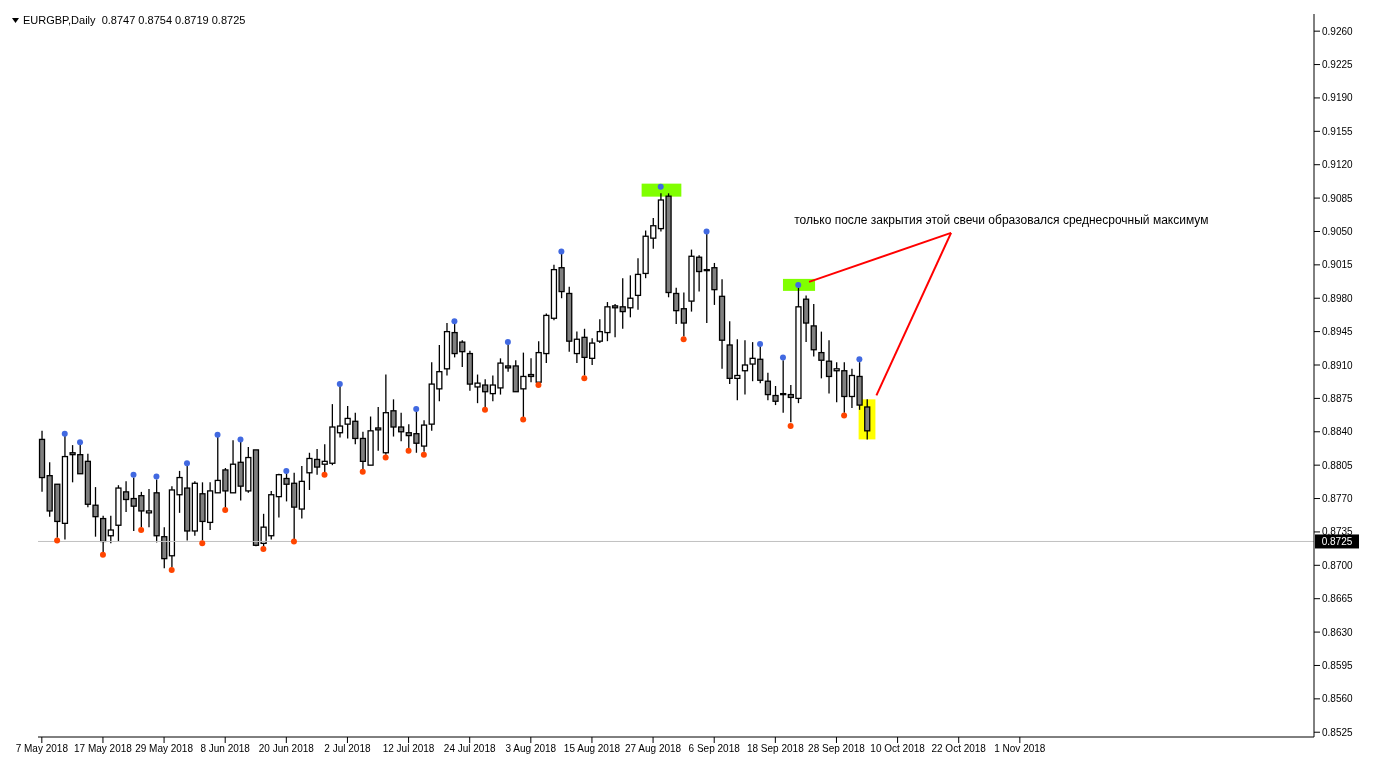 This screenshot has height=771, width=1376. I want to click on annotation: только после закрытия этой свечи образовался среднесрочный максимум, so click(1001, 219).